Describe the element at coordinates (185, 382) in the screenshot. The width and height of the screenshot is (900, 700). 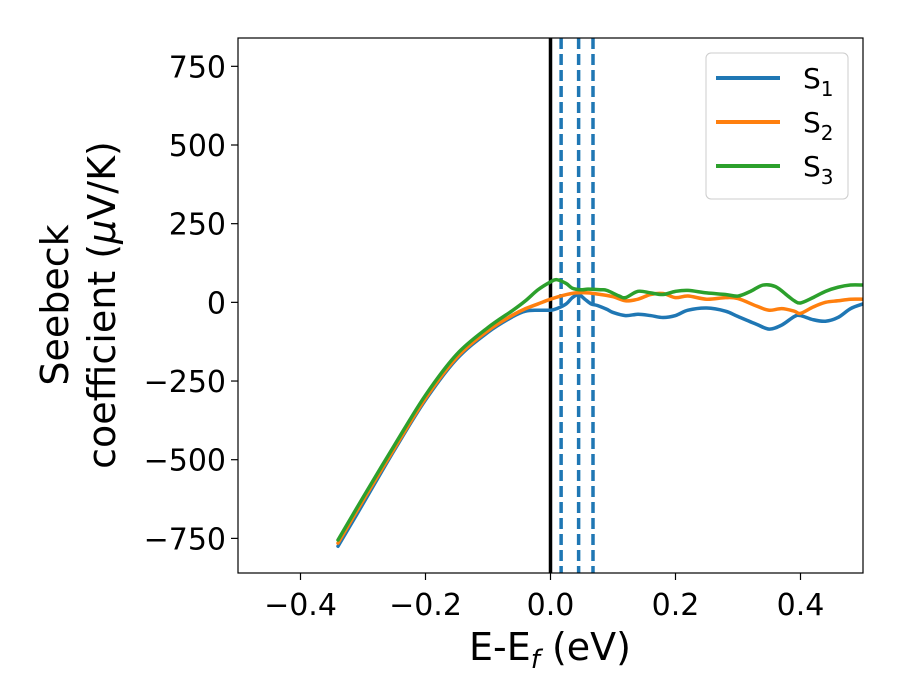
I see `y-tick-label: −250` at that location.